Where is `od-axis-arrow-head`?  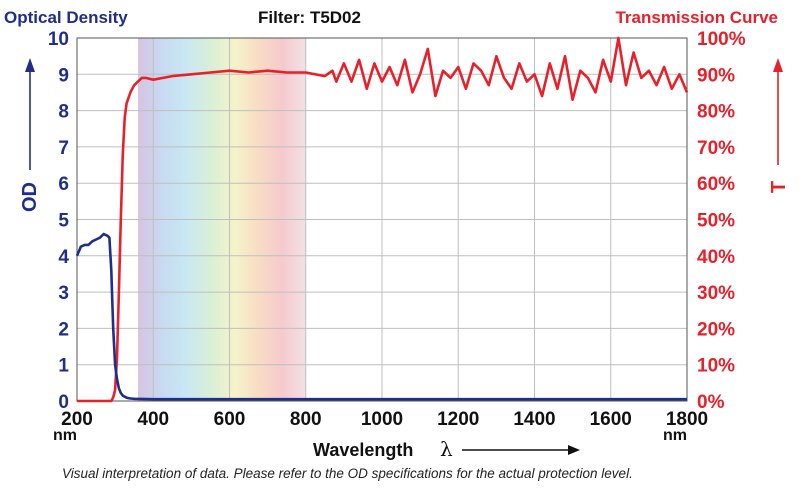 od-axis-arrow-head is located at coordinates (30, 65).